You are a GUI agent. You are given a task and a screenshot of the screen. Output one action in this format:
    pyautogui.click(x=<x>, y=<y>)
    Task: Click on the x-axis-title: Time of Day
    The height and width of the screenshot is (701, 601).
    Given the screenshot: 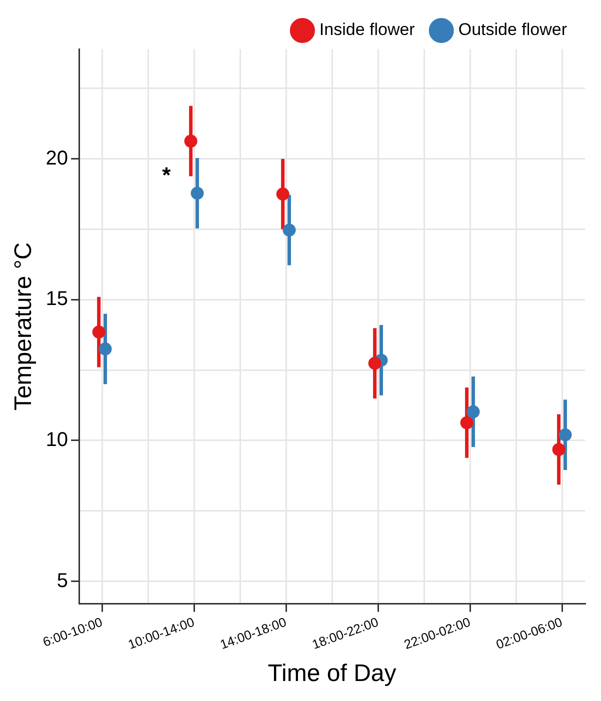 What is the action you would take?
    pyautogui.click(x=332, y=674)
    